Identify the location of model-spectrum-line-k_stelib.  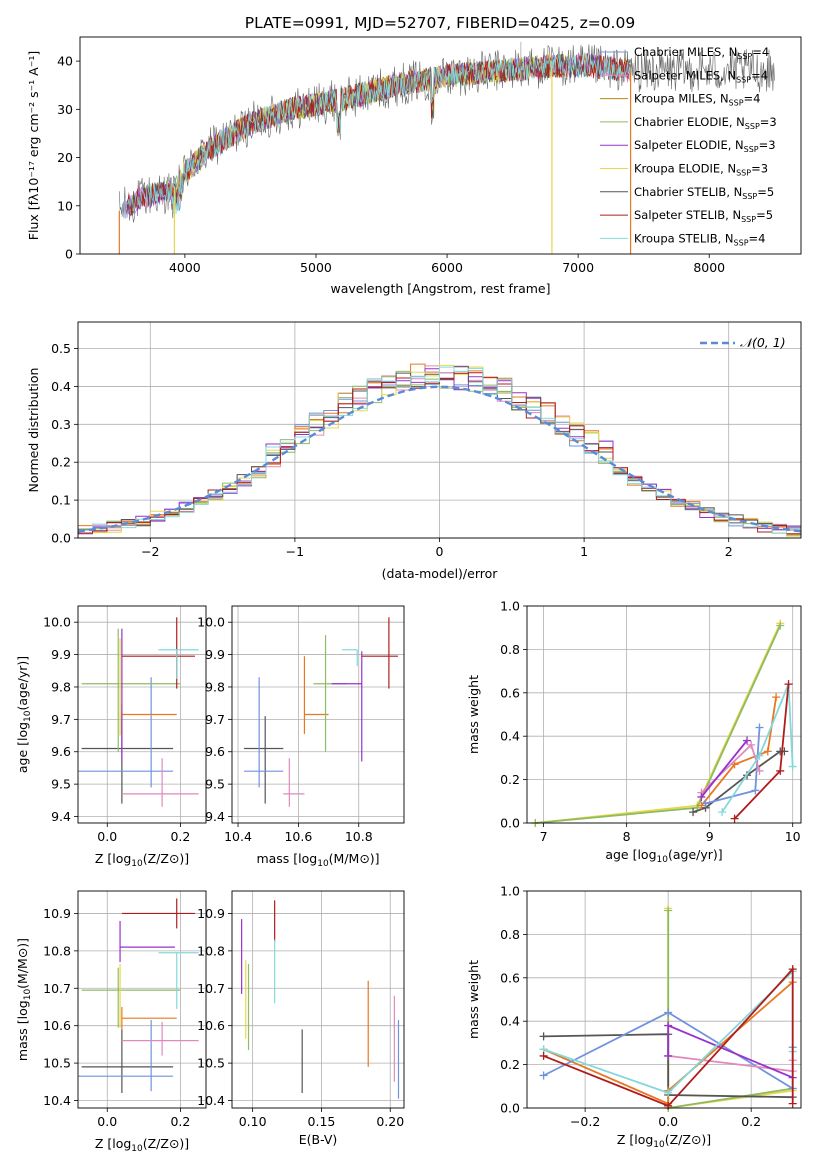
(378, 134).